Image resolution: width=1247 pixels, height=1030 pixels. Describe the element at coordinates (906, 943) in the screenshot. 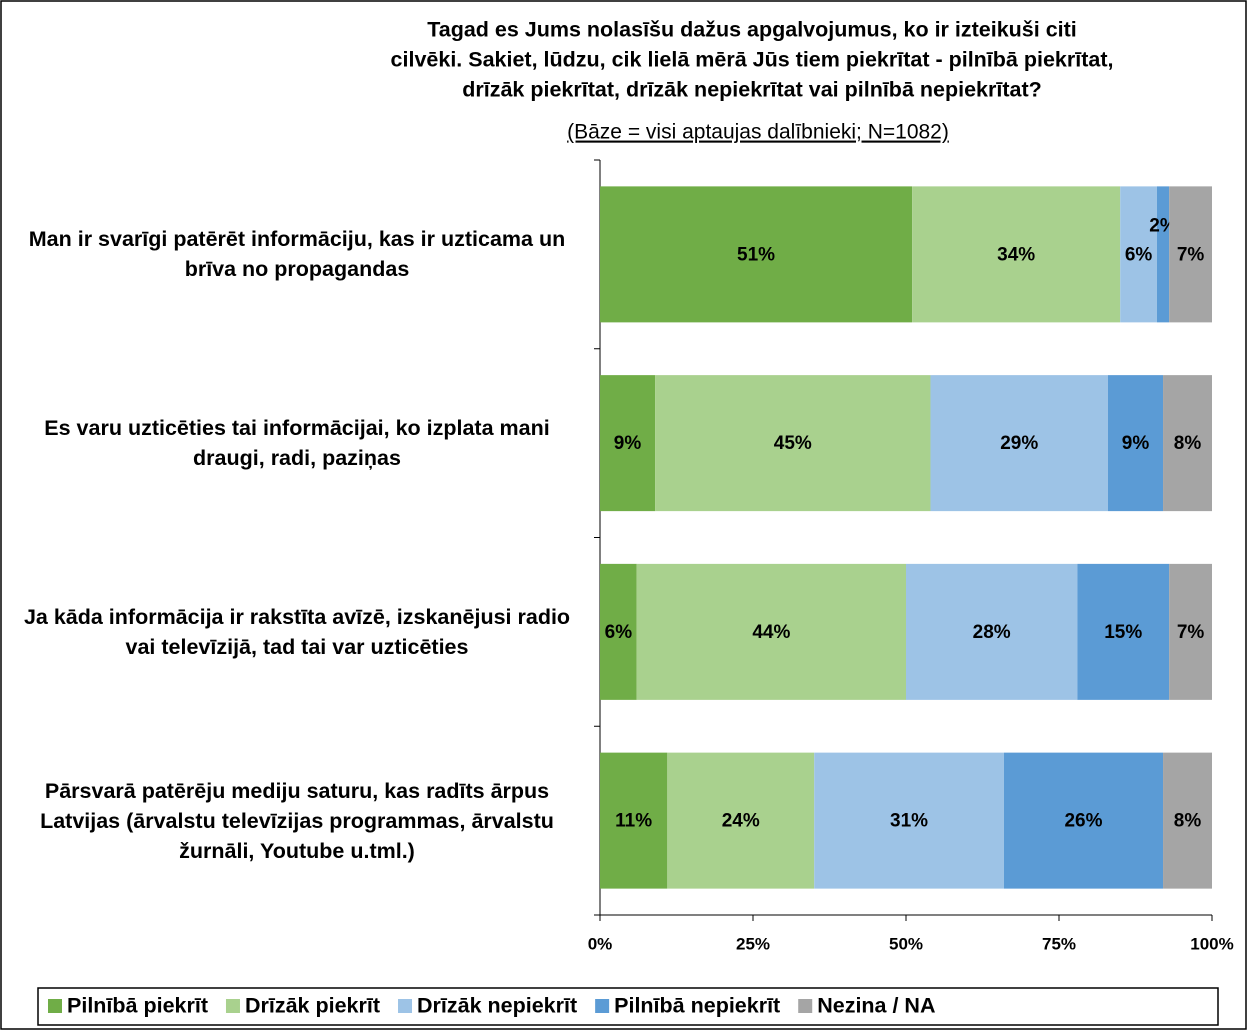

I see `x-tick-label: 50%` at that location.